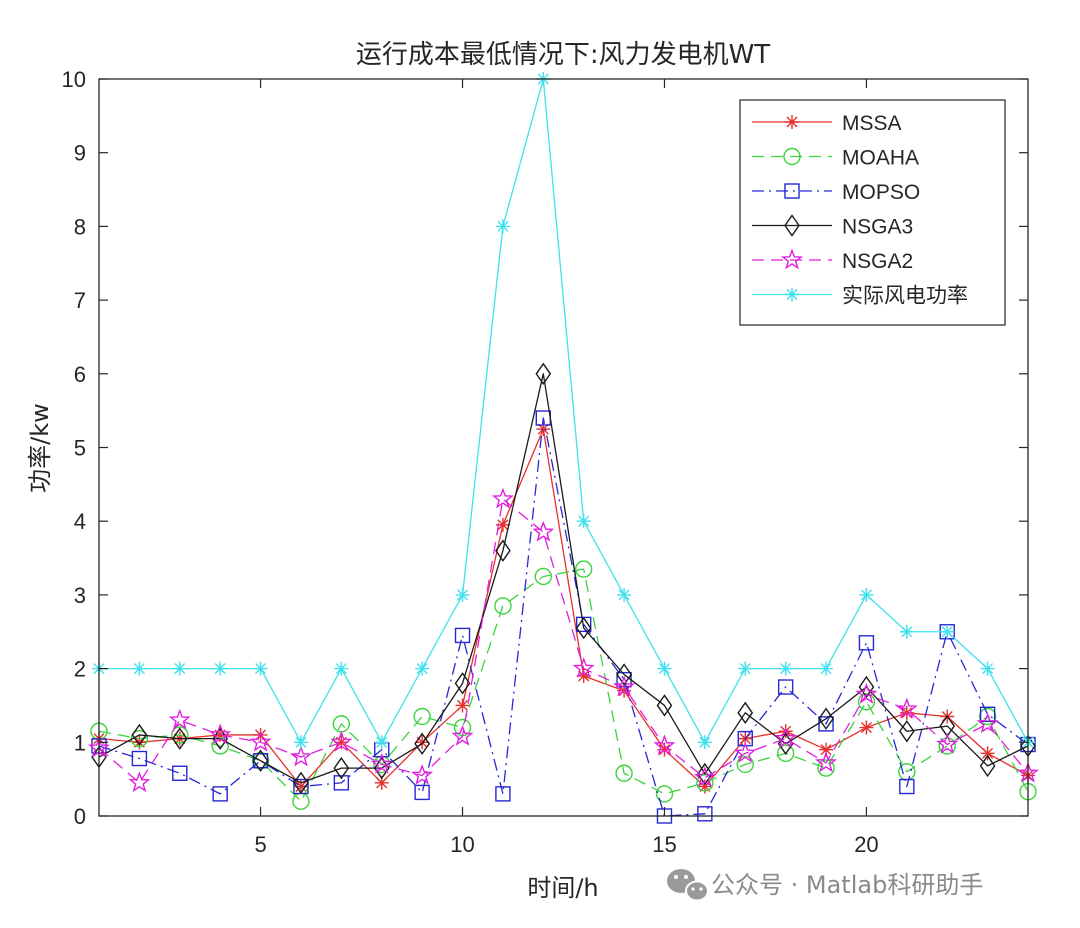  What do you see at coordinates (881, 192) in the screenshot?
I see `legend-label: MOPSO` at bounding box center [881, 192].